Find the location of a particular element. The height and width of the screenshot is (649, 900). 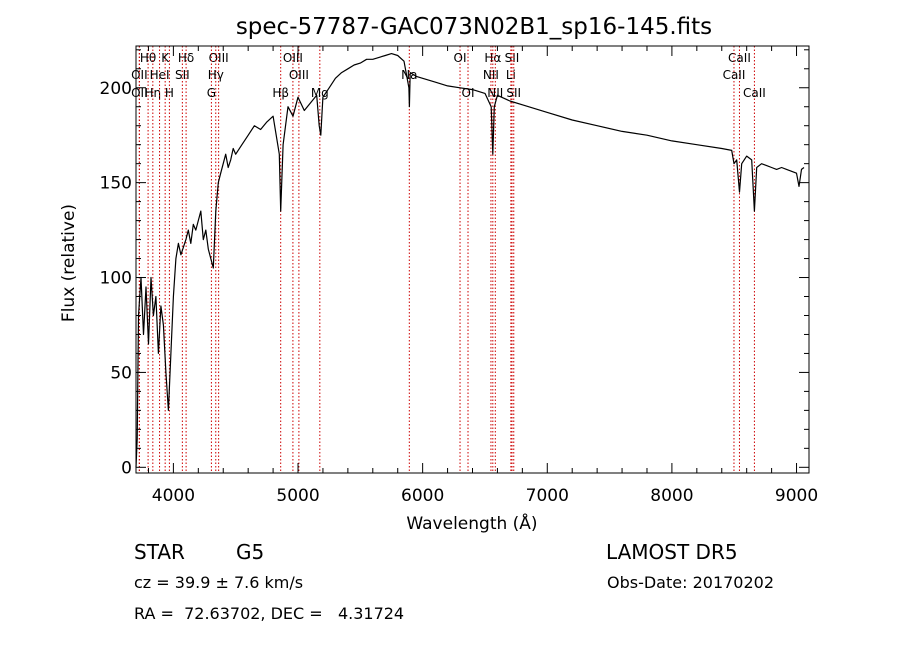

object-type: STAR is located at coordinates (159, 552).